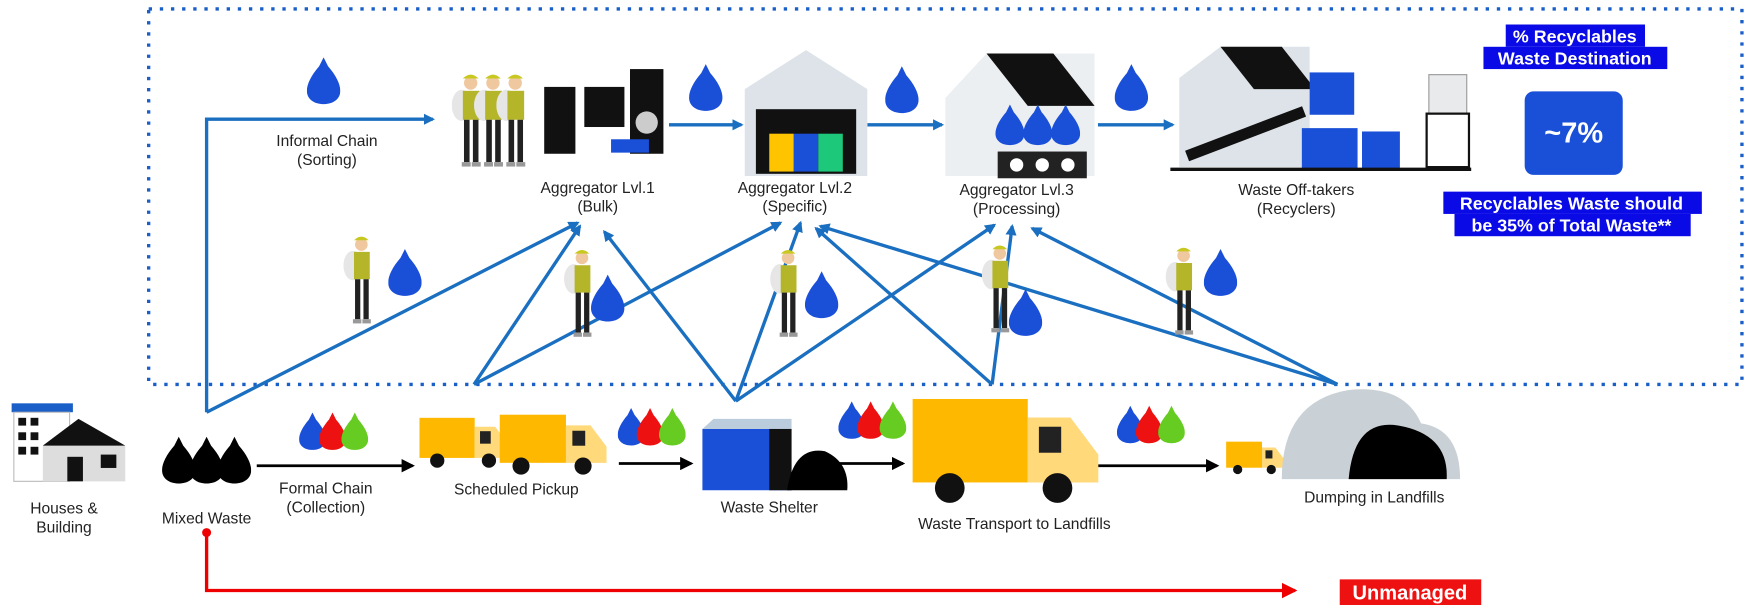 This screenshot has height=605, width=1748. I want to click on node-label: Informal Chain (Sorting), so click(326, 151).